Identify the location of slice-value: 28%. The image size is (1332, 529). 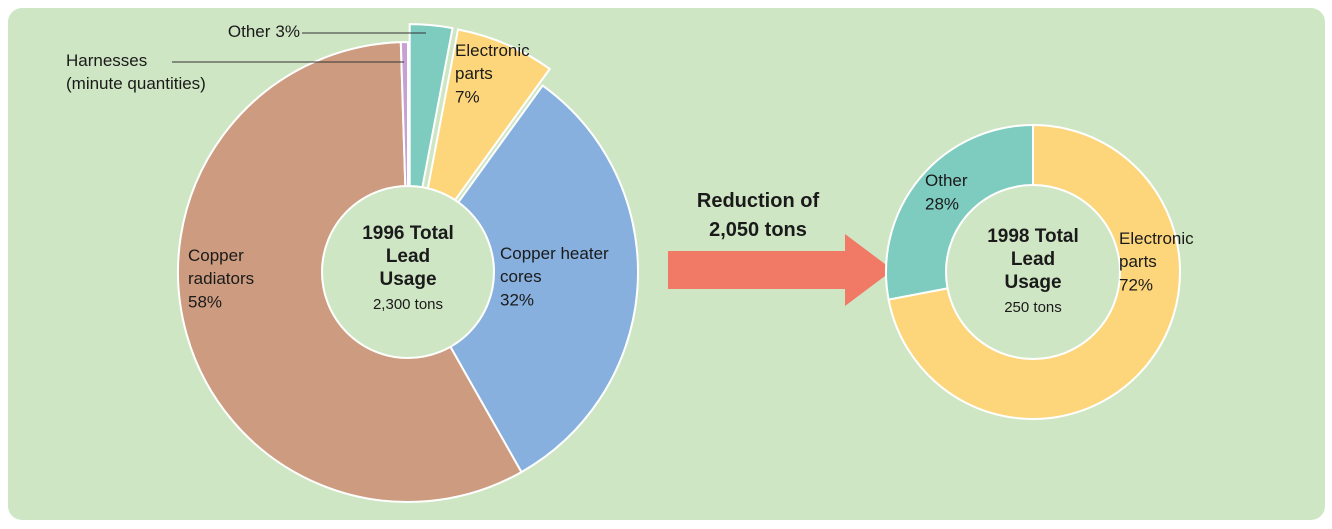
(942, 203).